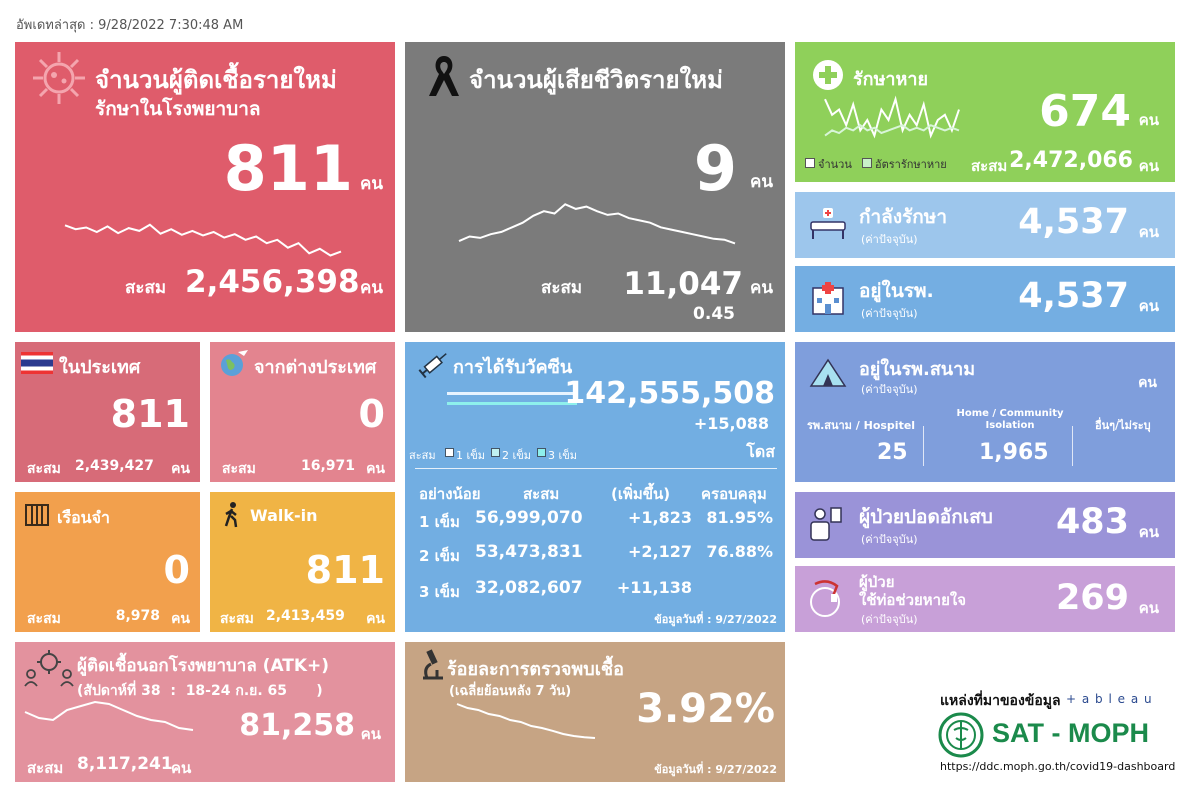  Describe the element at coordinates (1092, 598) in the screenshot. I see `ventilator-value: 269` at that location.